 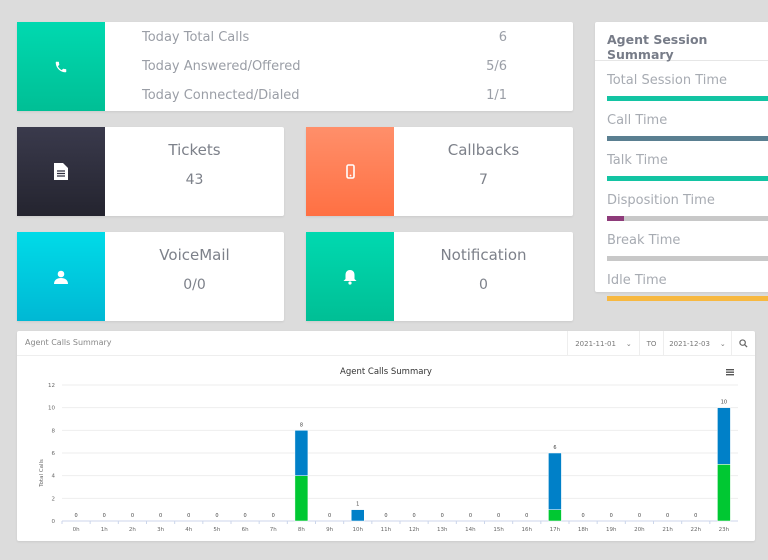 I want to click on to-text: TO, so click(x=651, y=343).